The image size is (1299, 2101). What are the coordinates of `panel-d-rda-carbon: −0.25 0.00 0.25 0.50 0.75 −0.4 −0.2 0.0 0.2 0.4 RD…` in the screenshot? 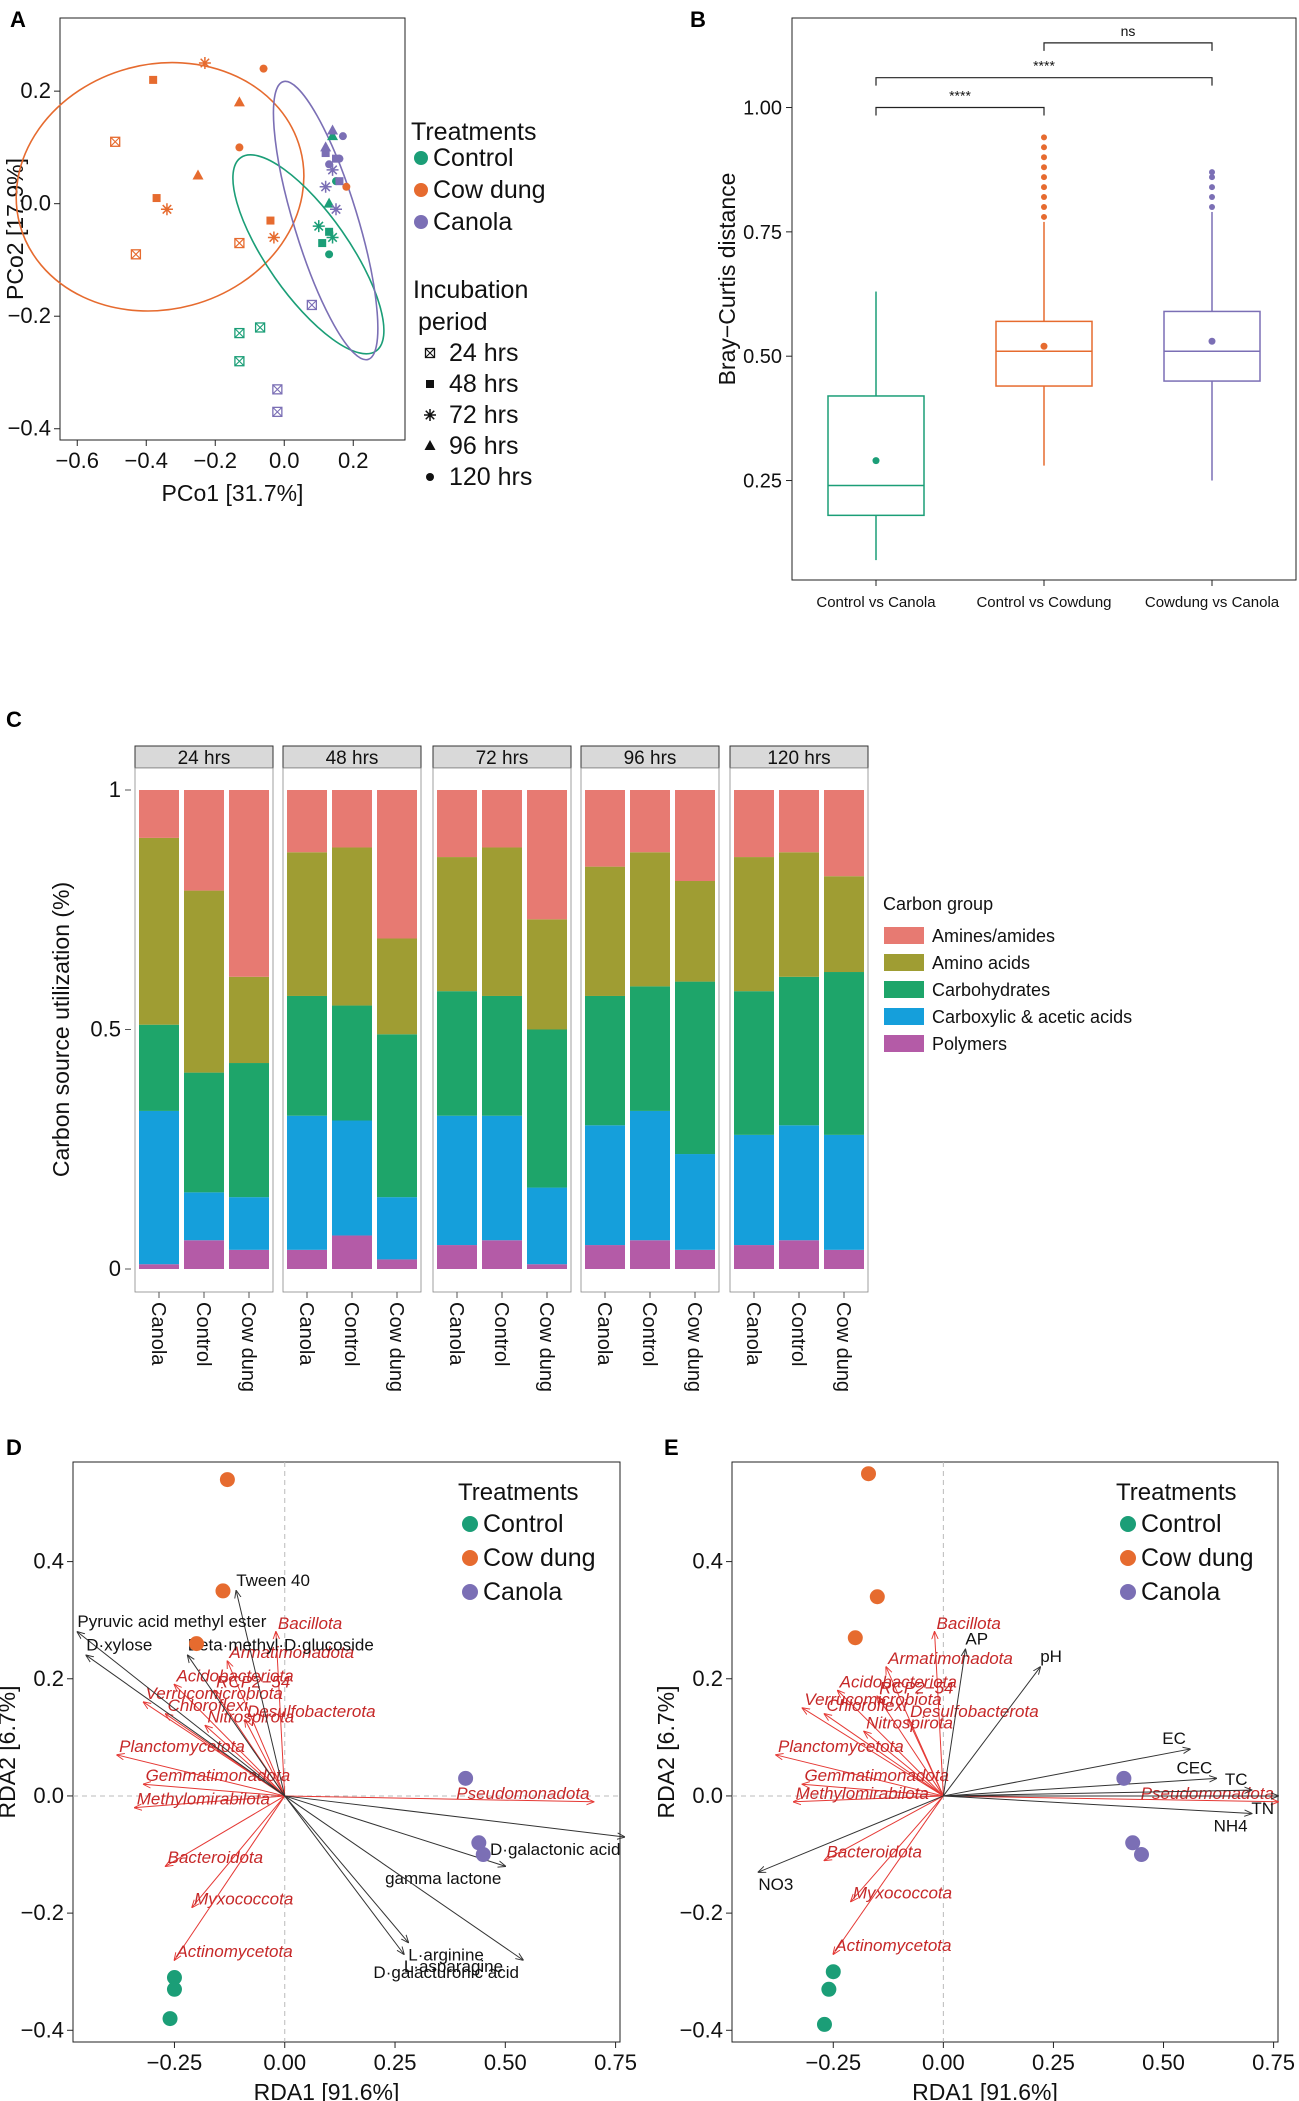 It's located at (318, 1781).